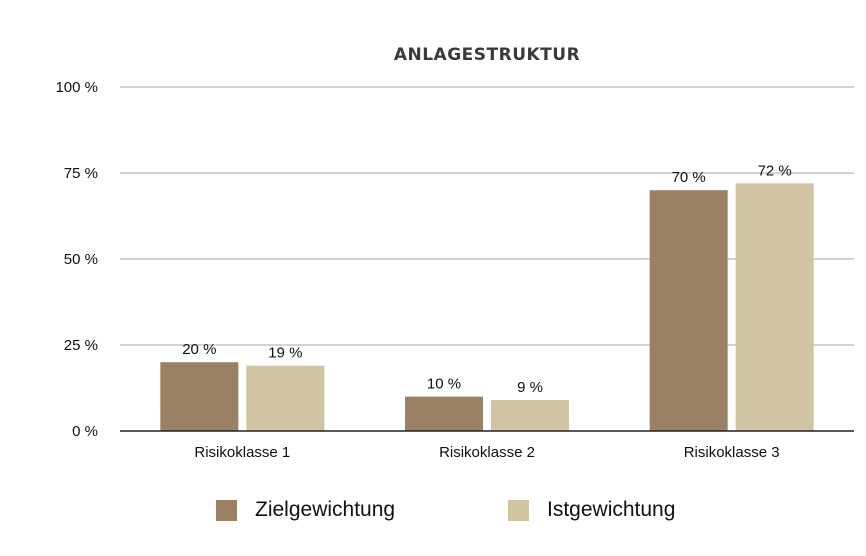 Image resolution: width=866 pixels, height=556 pixels. I want to click on legend-swatch-zielgewichtung, so click(226, 510).